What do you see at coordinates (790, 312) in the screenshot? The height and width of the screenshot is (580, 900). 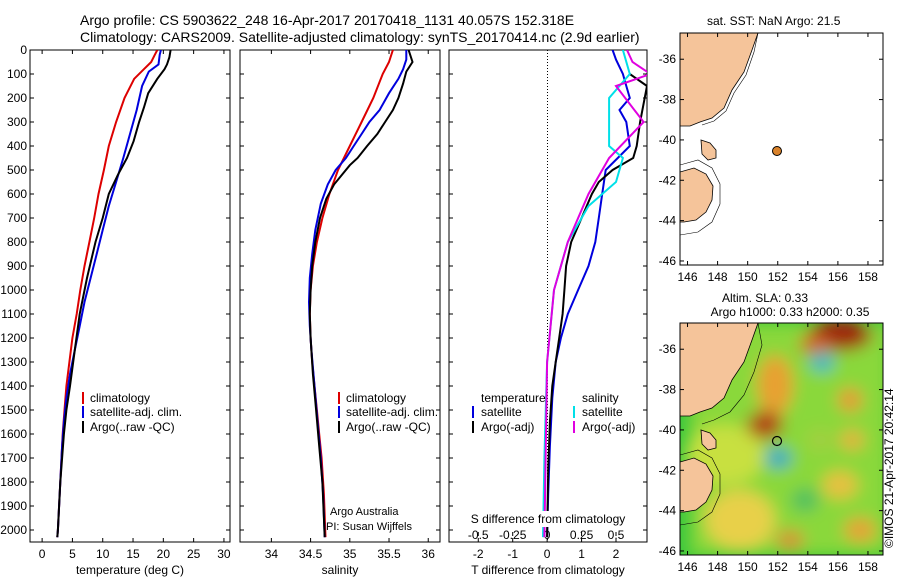 I see `sla-map-subtitle: Argo h1000: 0.33 h2000: 0.35` at bounding box center [790, 312].